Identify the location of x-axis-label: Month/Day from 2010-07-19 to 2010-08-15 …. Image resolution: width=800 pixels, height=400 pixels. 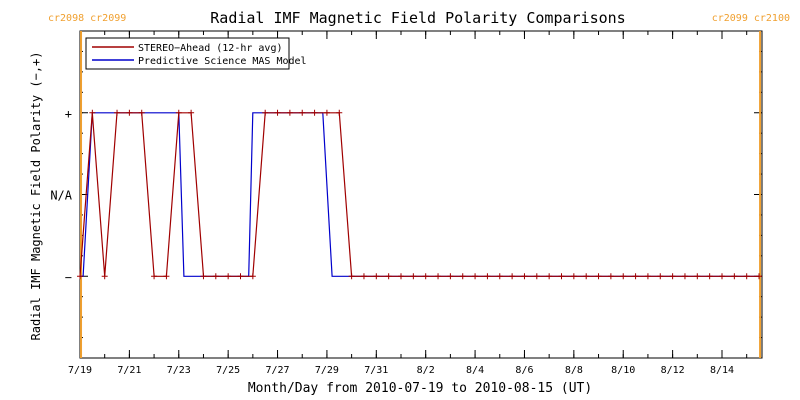
(420, 388).